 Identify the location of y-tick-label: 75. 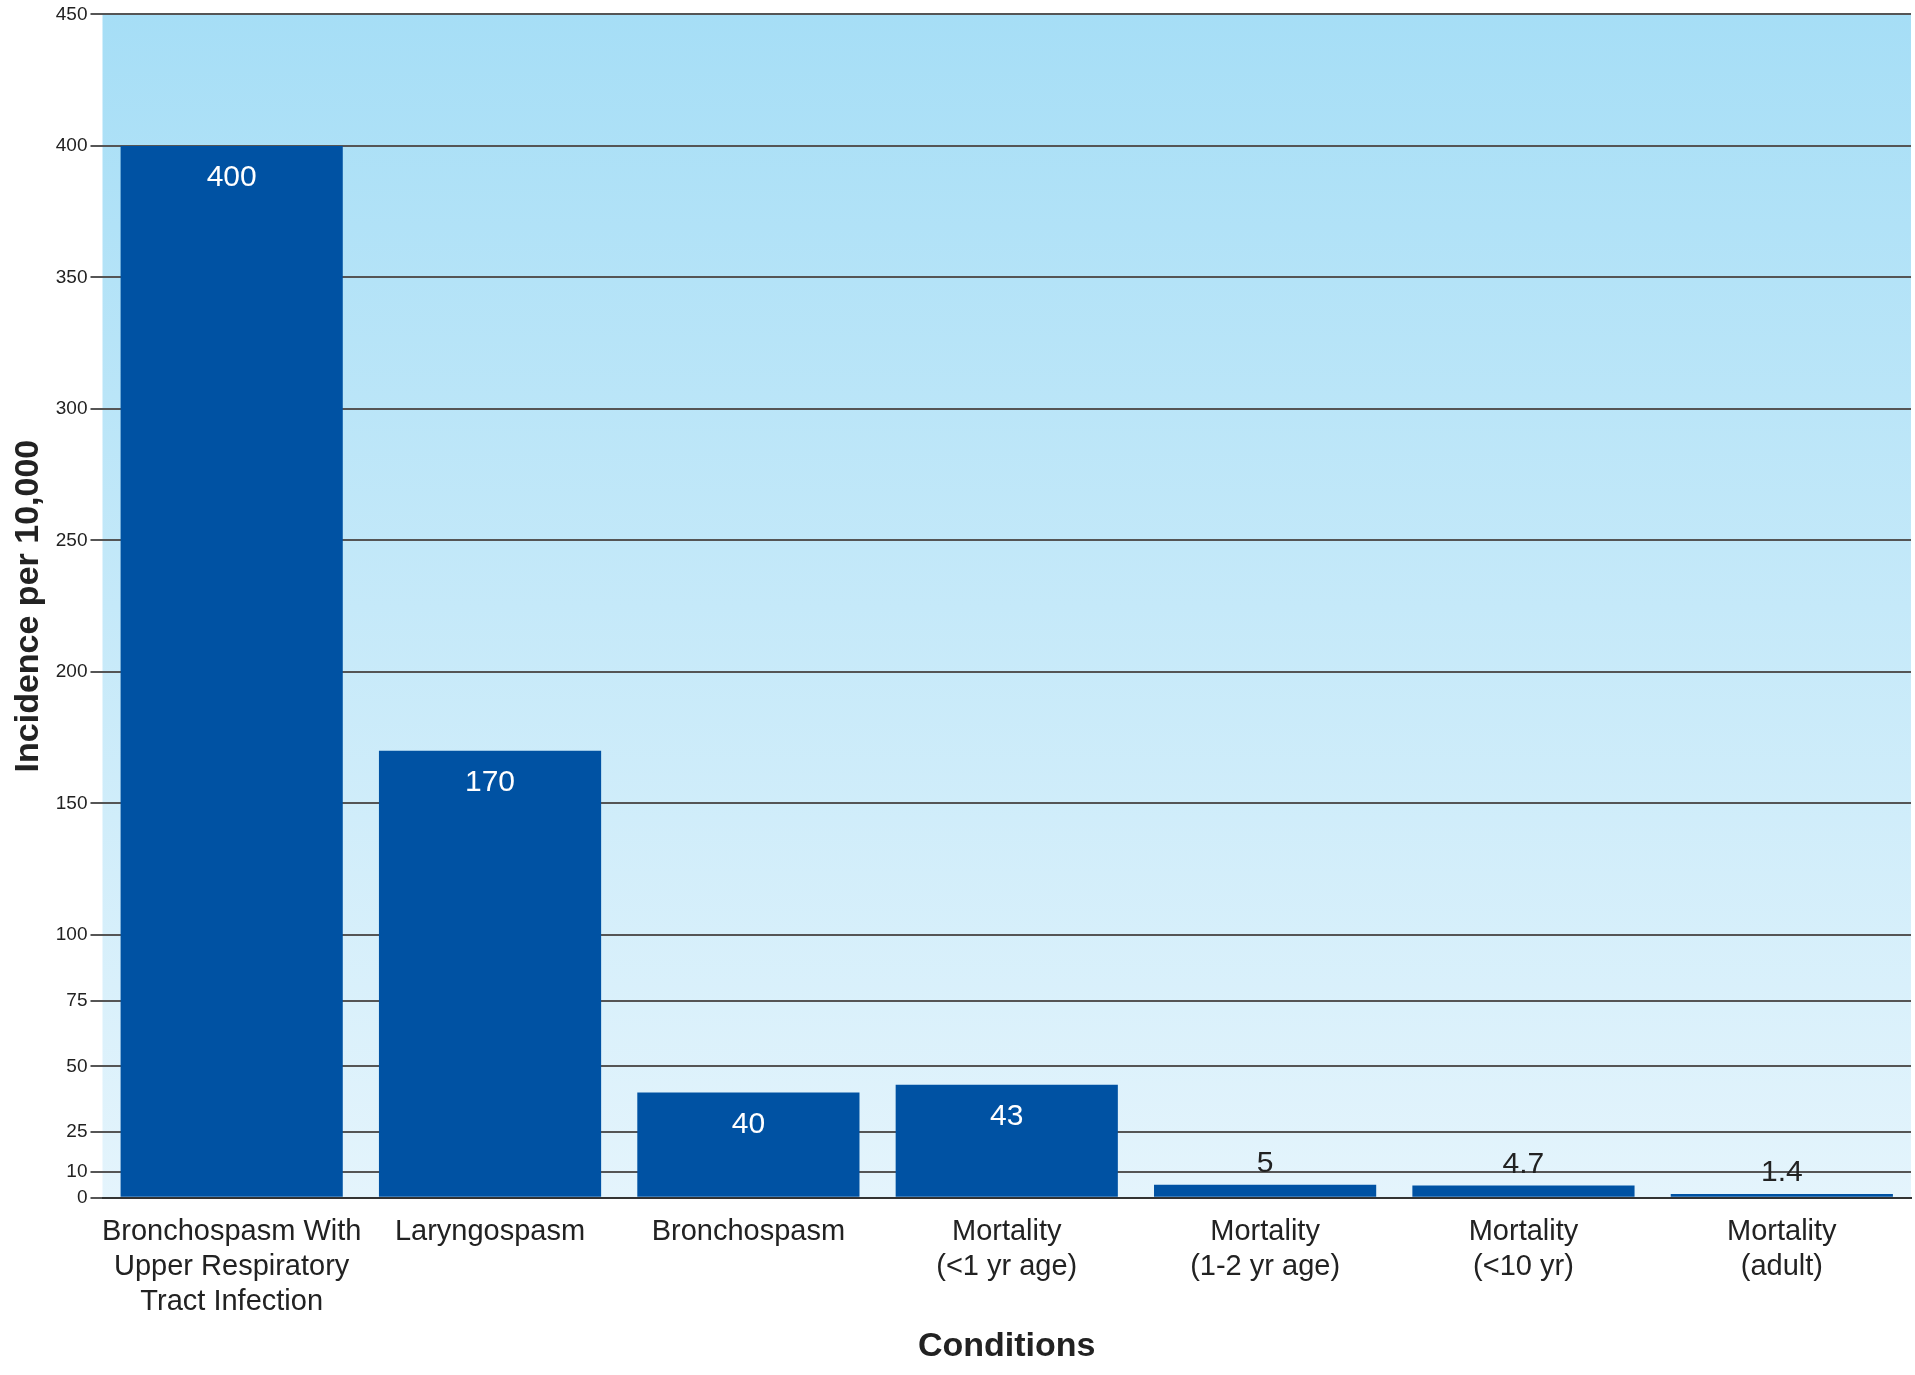
(77, 999).